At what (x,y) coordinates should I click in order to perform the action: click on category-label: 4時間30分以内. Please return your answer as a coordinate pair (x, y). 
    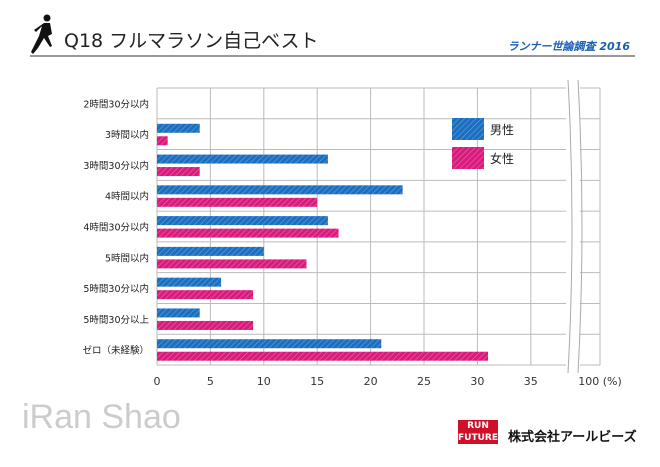
    Looking at the image, I should click on (116, 228).